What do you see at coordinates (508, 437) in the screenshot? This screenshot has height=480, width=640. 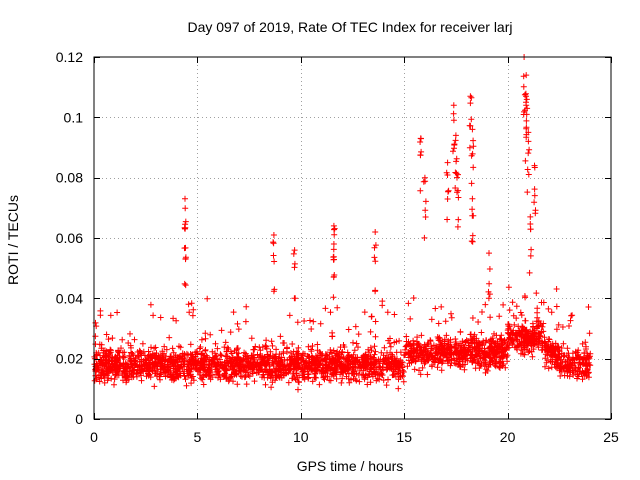 I see `x-tick-label: 20` at bounding box center [508, 437].